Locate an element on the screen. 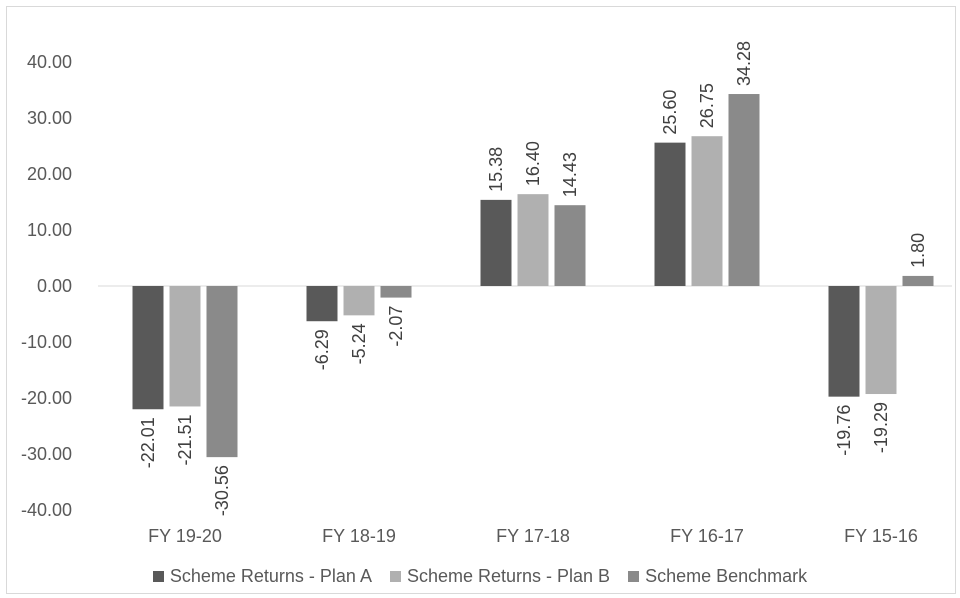  data-label-scheme-benchmark-fy-16-17: 34.28 is located at coordinates (744, 63).